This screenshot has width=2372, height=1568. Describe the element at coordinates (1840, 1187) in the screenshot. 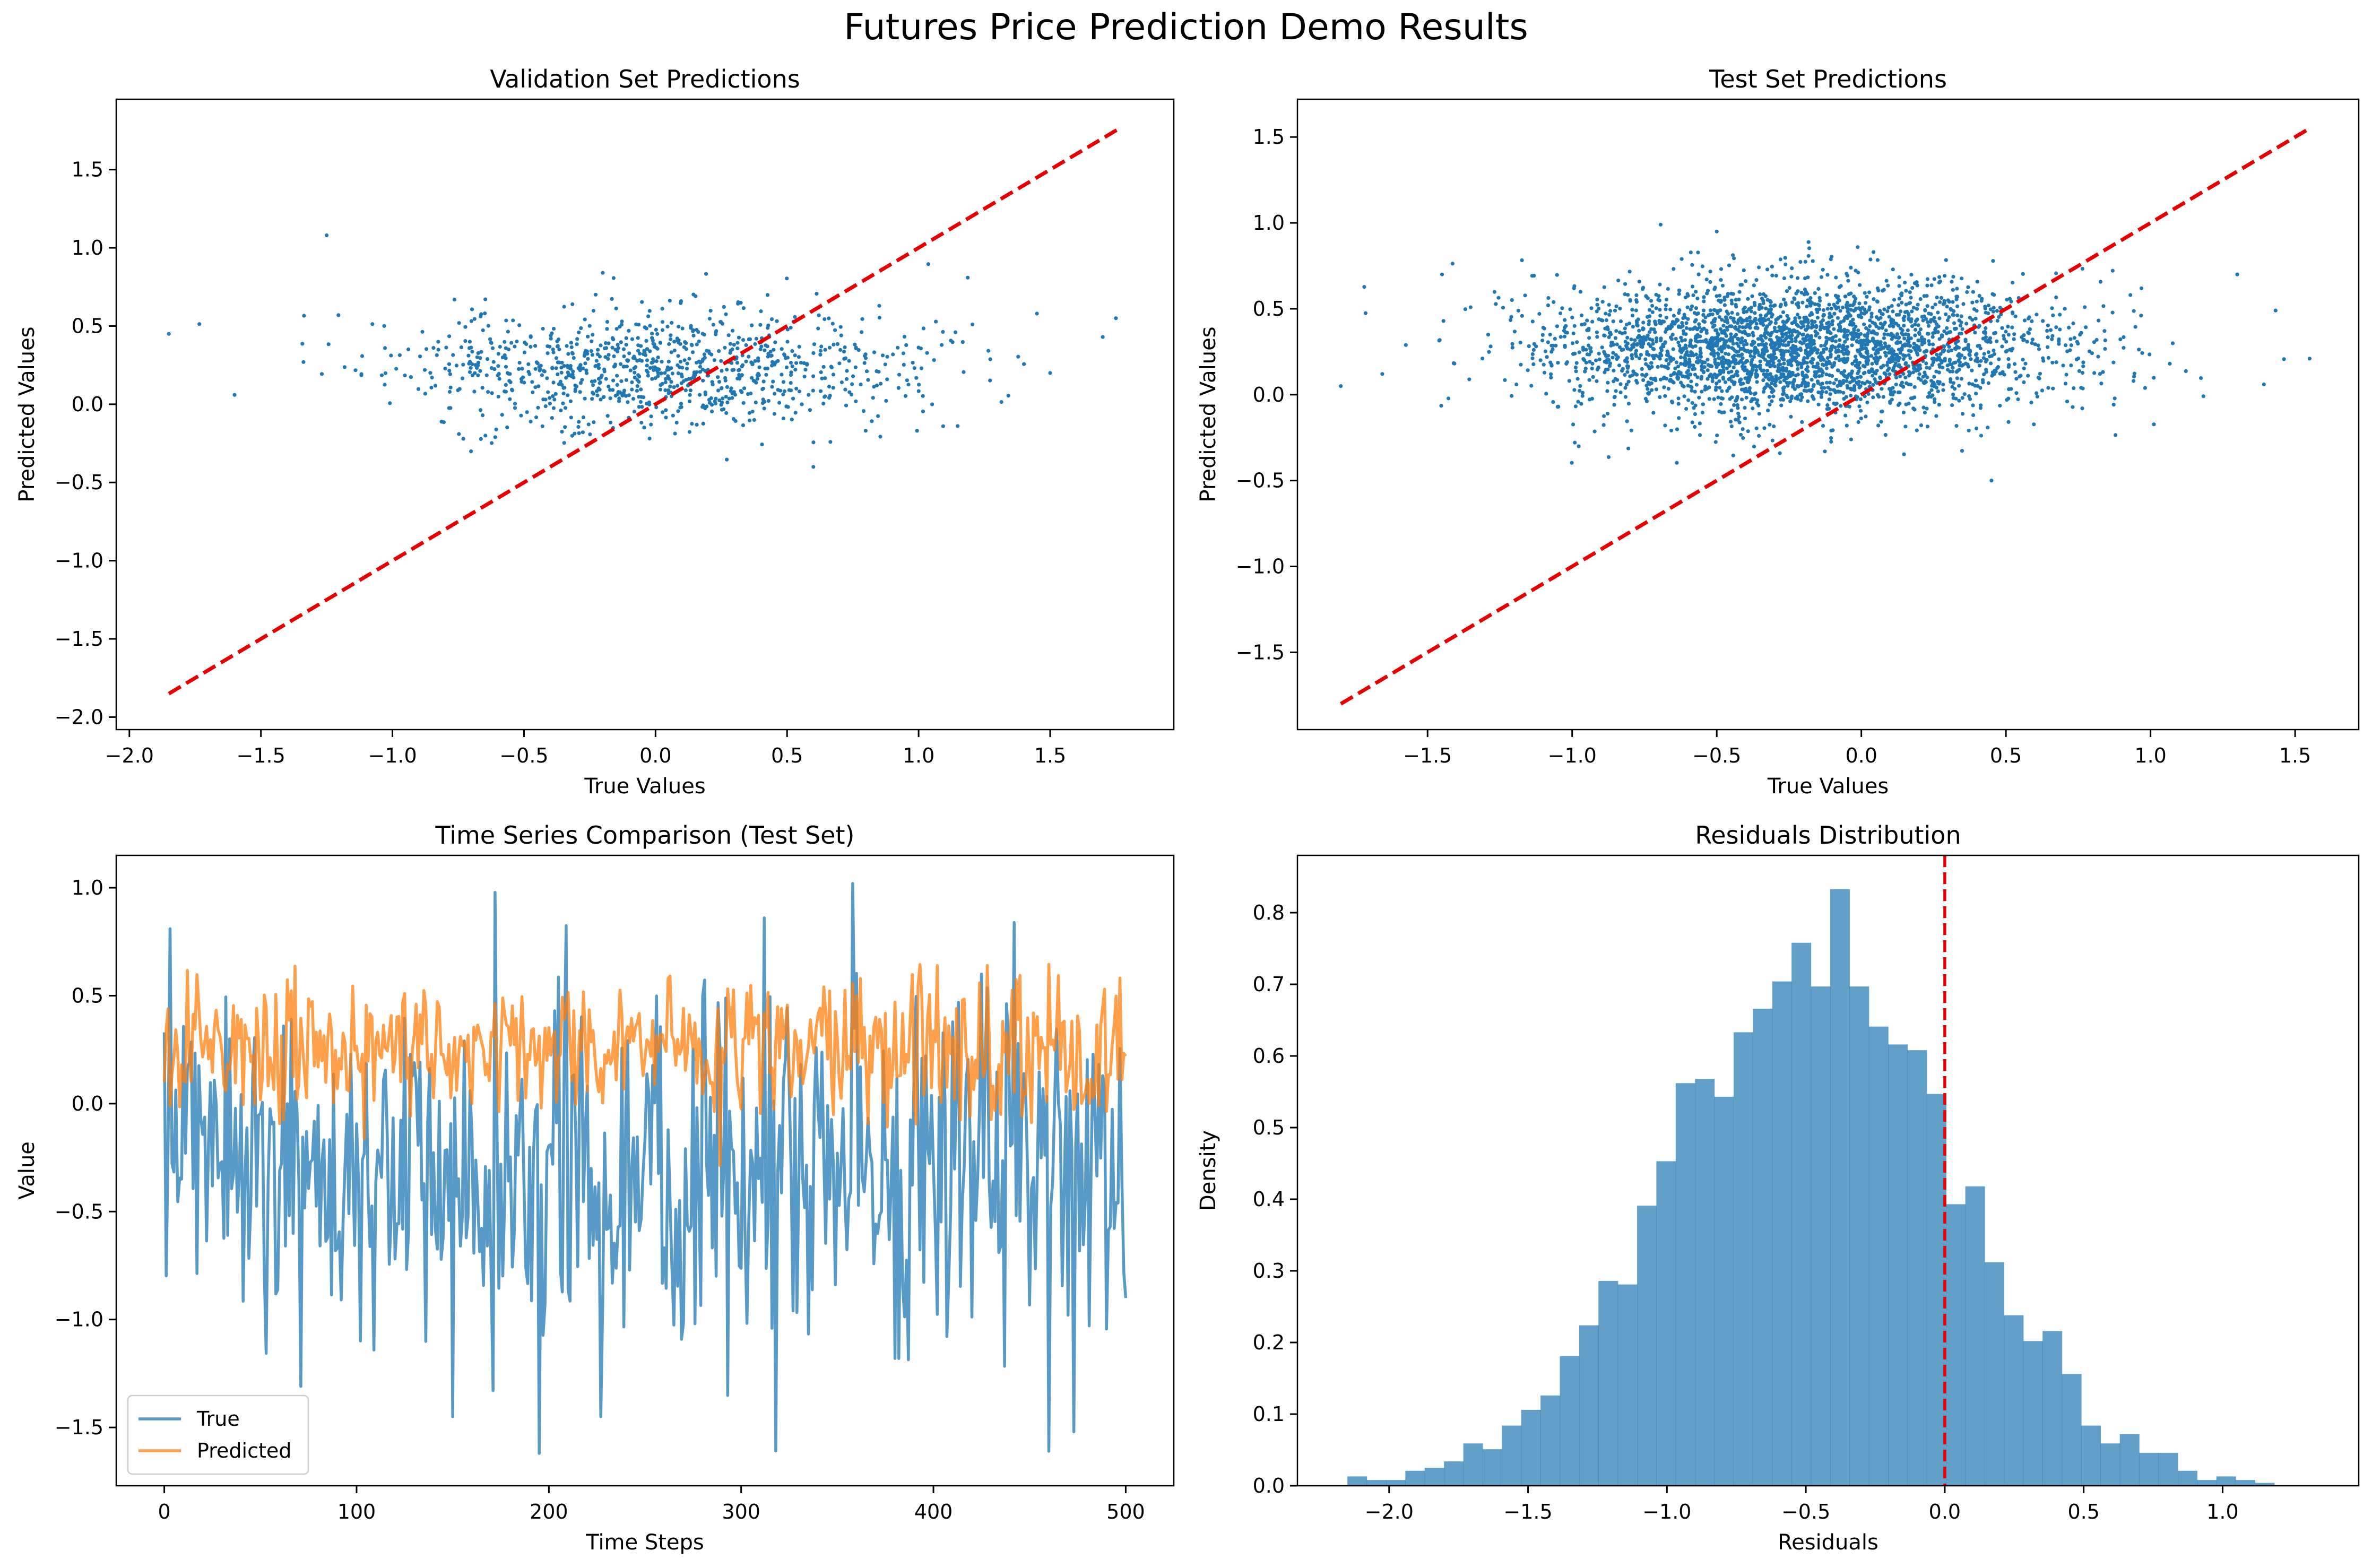

I see `histogram-bar` at that location.